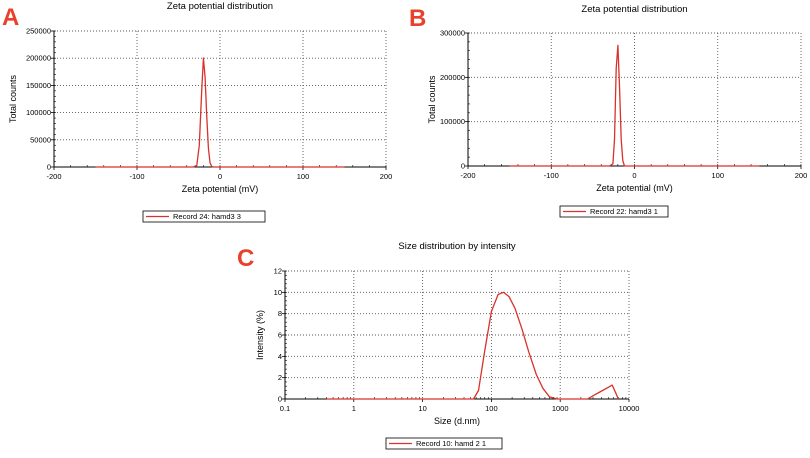  I want to click on x-tick-label: 1000, so click(560, 408).